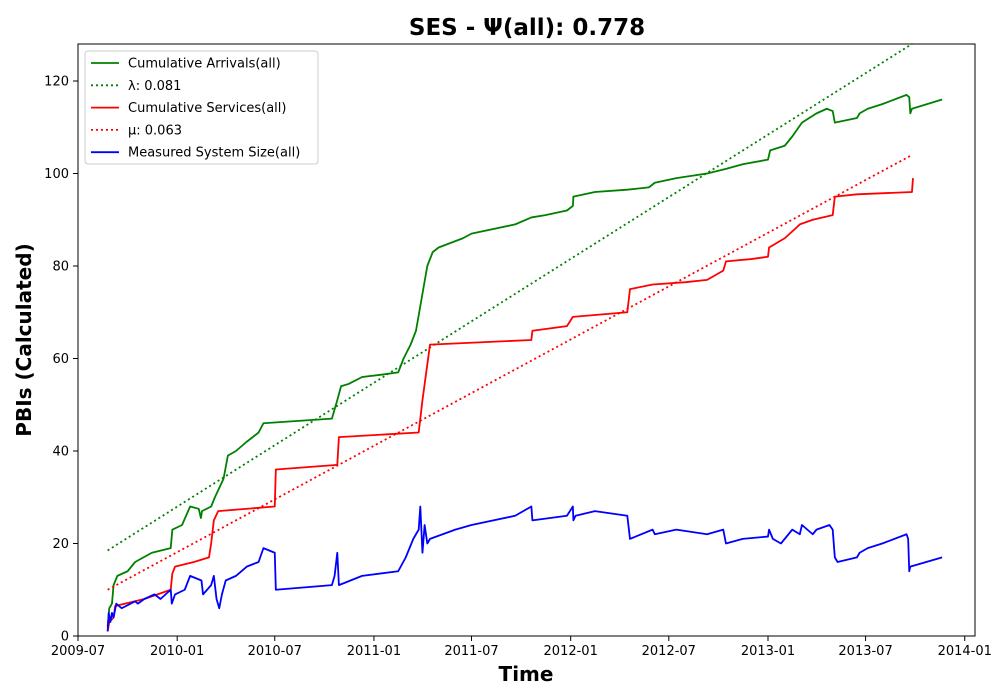 The image size is (1000, 700). I want to click on y-tick-label: 60, so click(60, 359).